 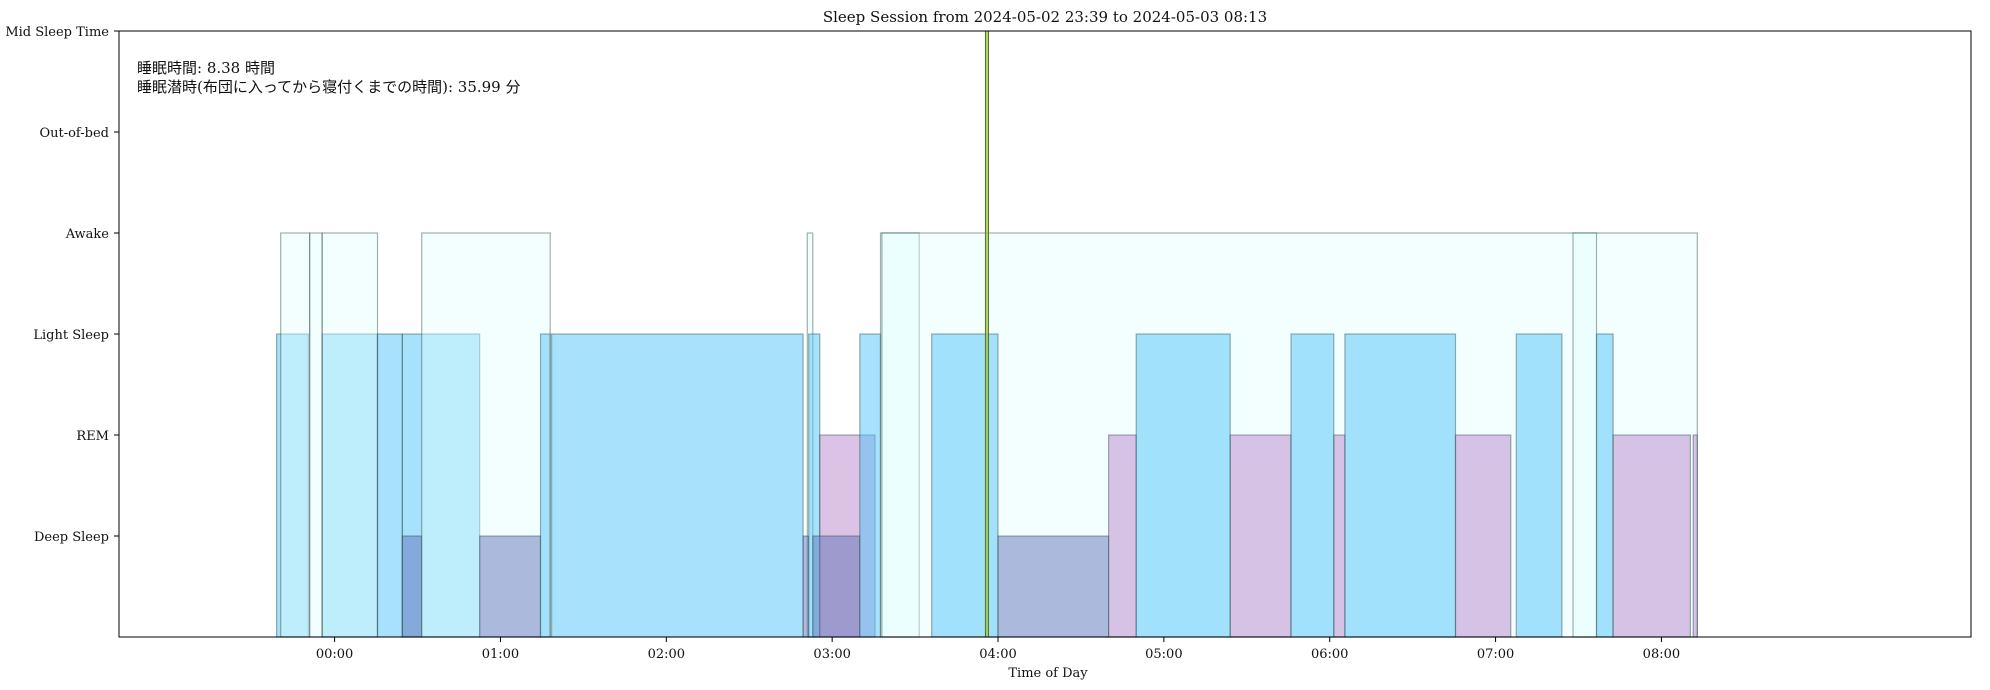 I want to click on mid-sleep-line, so click(x=986, y=334).